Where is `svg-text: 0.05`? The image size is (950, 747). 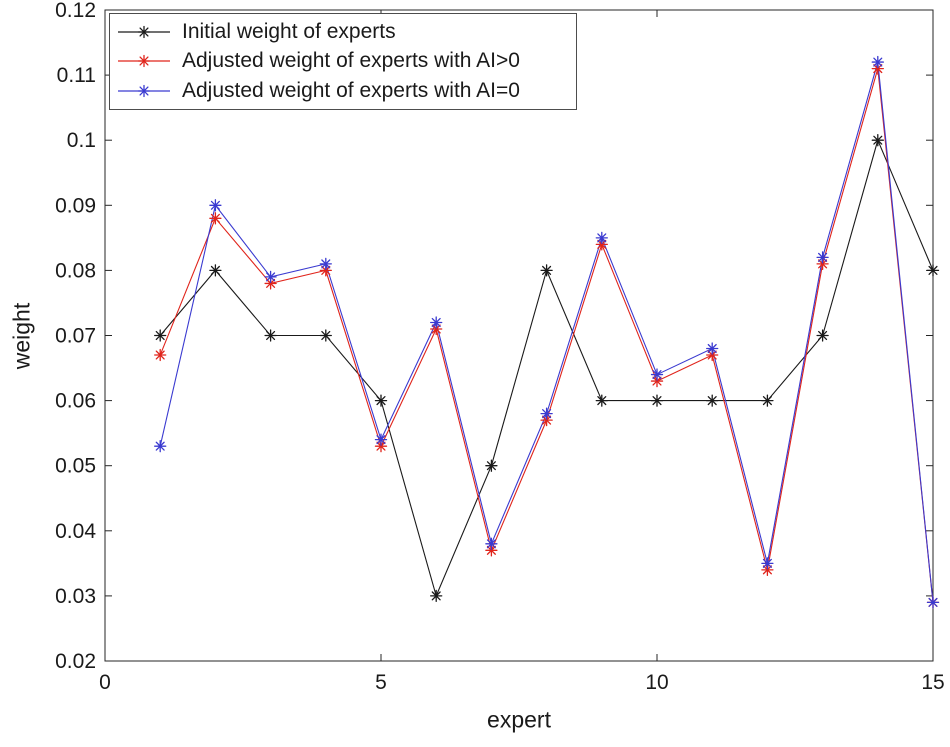
svg-text: 0.05 is located at coordinates (75, 466).